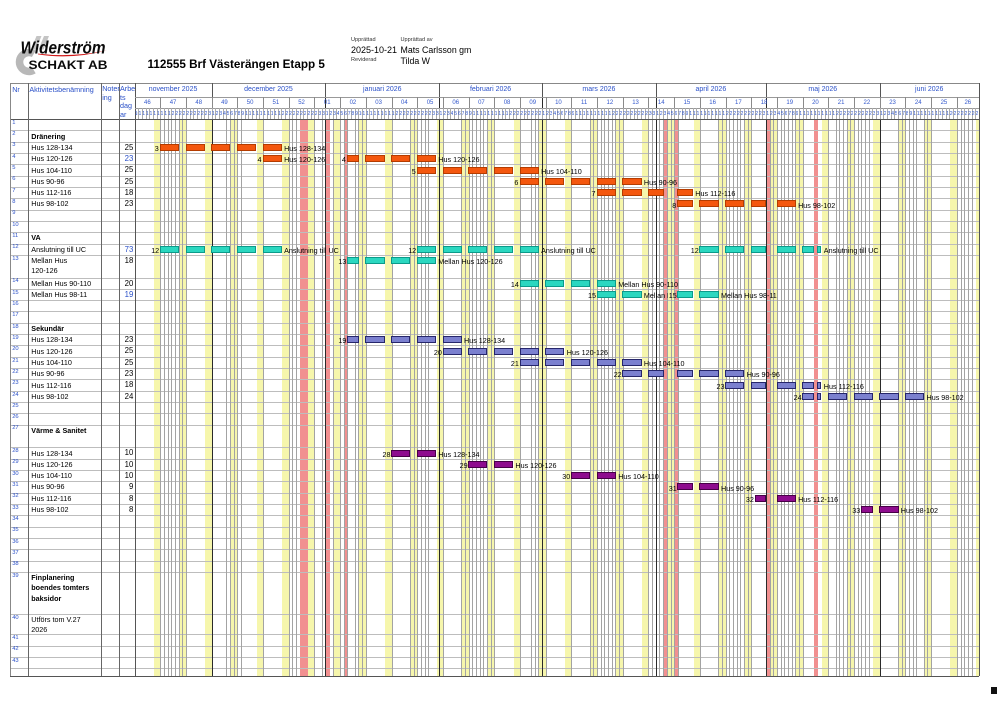 The image size is (1000, 702). Describe the element at coordinates (68, 65) in the screenshot. I see `svg-text: SCHAKT AB` at that location.